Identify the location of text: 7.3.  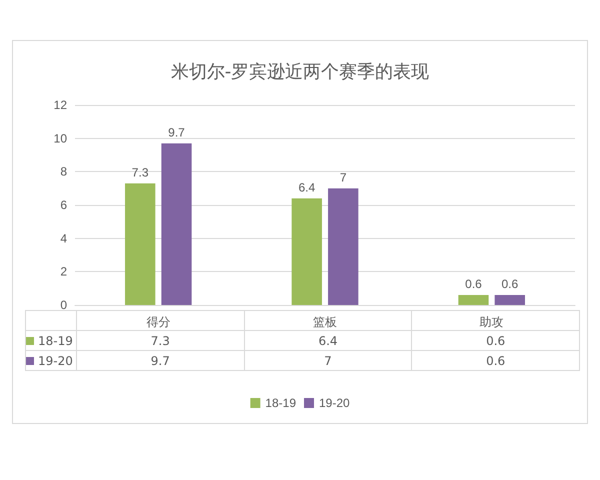
(160, 340).